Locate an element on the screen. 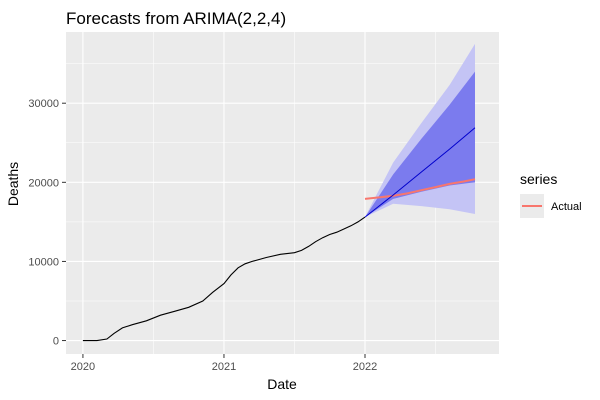 The image size is (600, 400). forecast-line is located at coordinates (420, 172).